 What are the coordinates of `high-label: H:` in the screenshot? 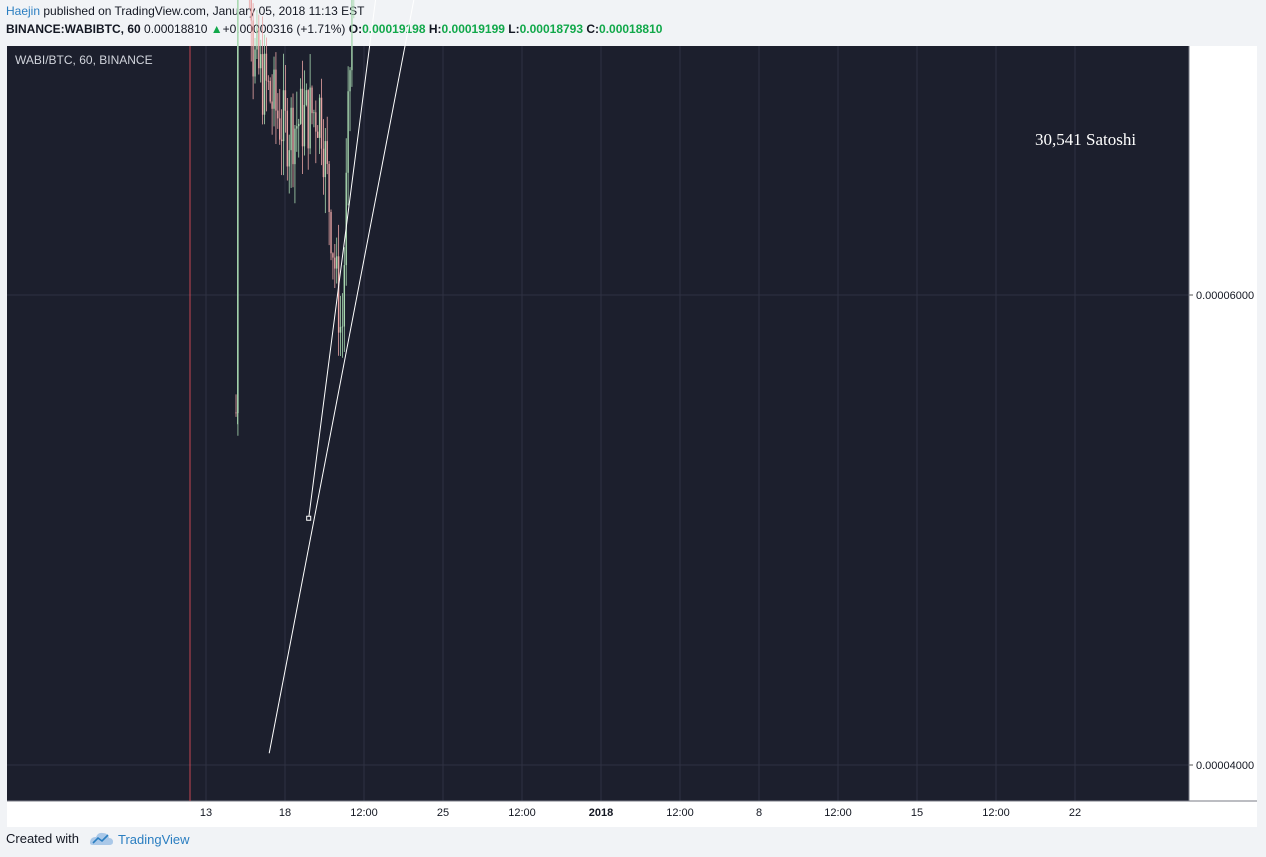 It's located at (435, 29).